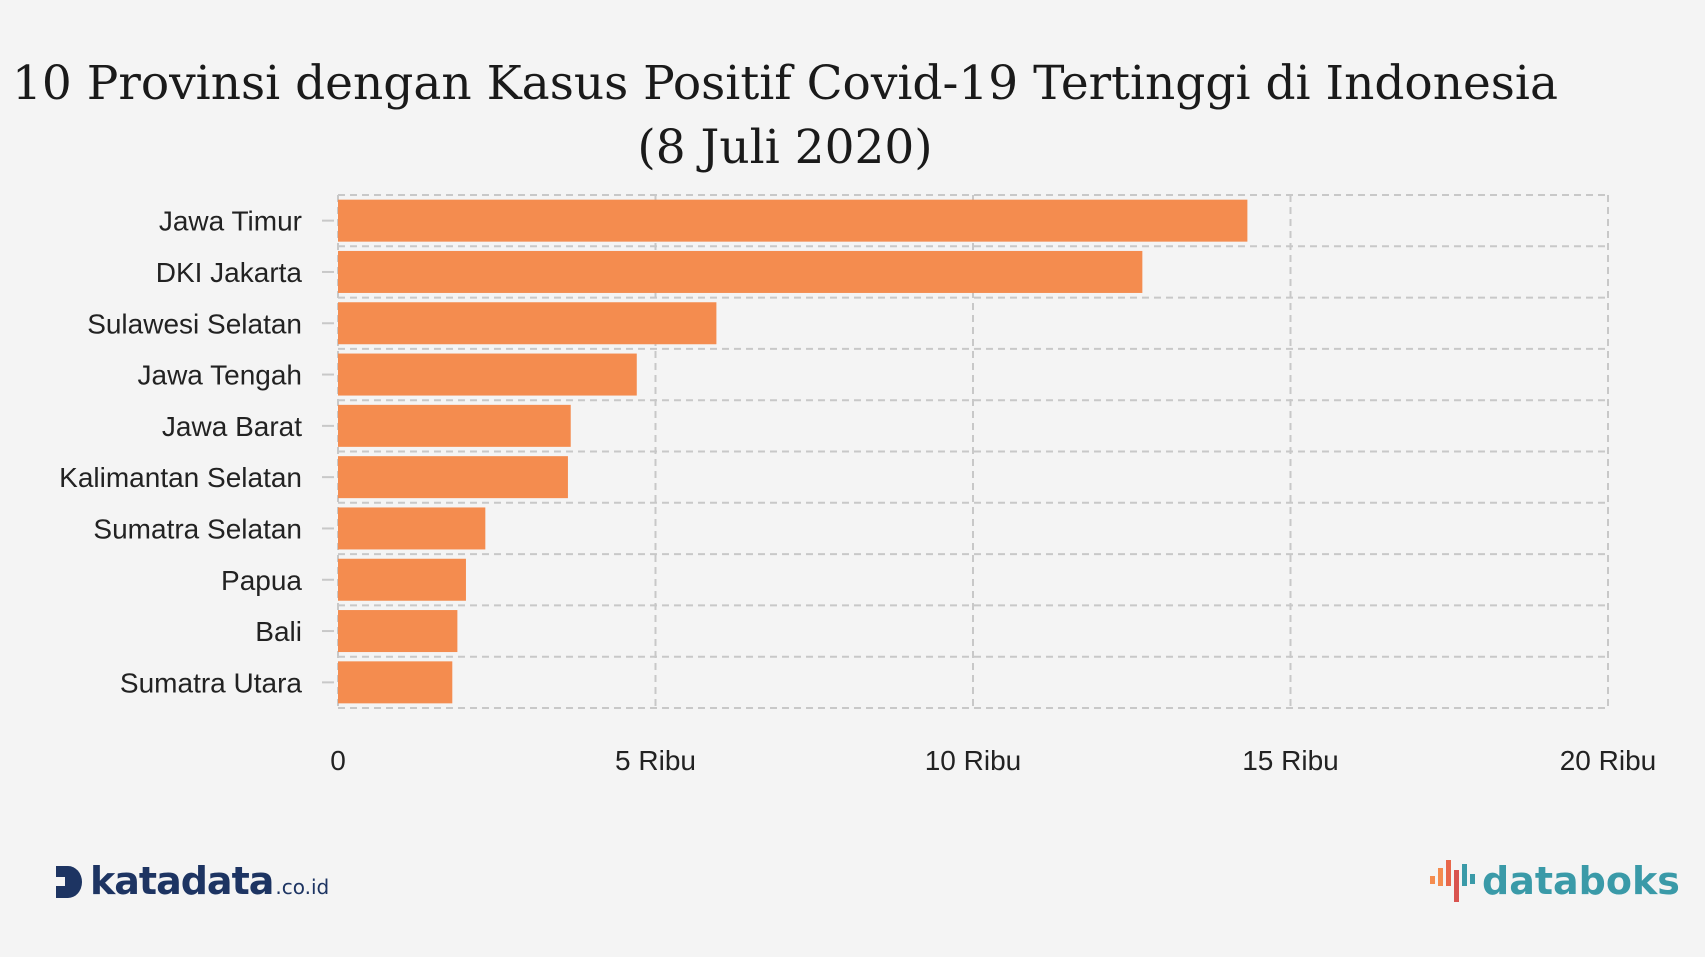  What do you see at coordinates (338, 760) in the screenshot?
I see `x-tick-label: 0` at bounding box center [338, 760].